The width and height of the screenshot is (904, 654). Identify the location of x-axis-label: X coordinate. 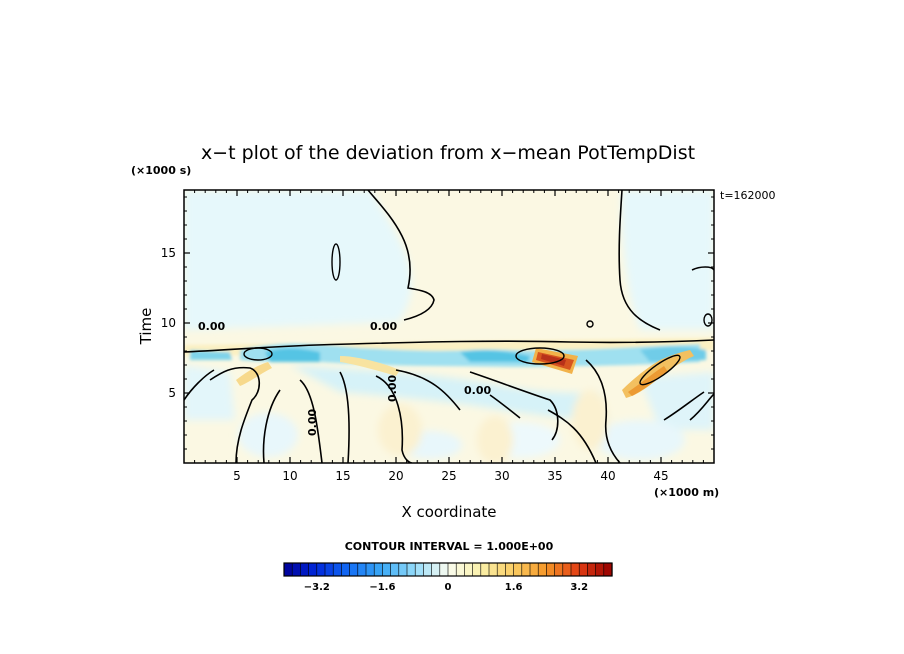
(448, 512).